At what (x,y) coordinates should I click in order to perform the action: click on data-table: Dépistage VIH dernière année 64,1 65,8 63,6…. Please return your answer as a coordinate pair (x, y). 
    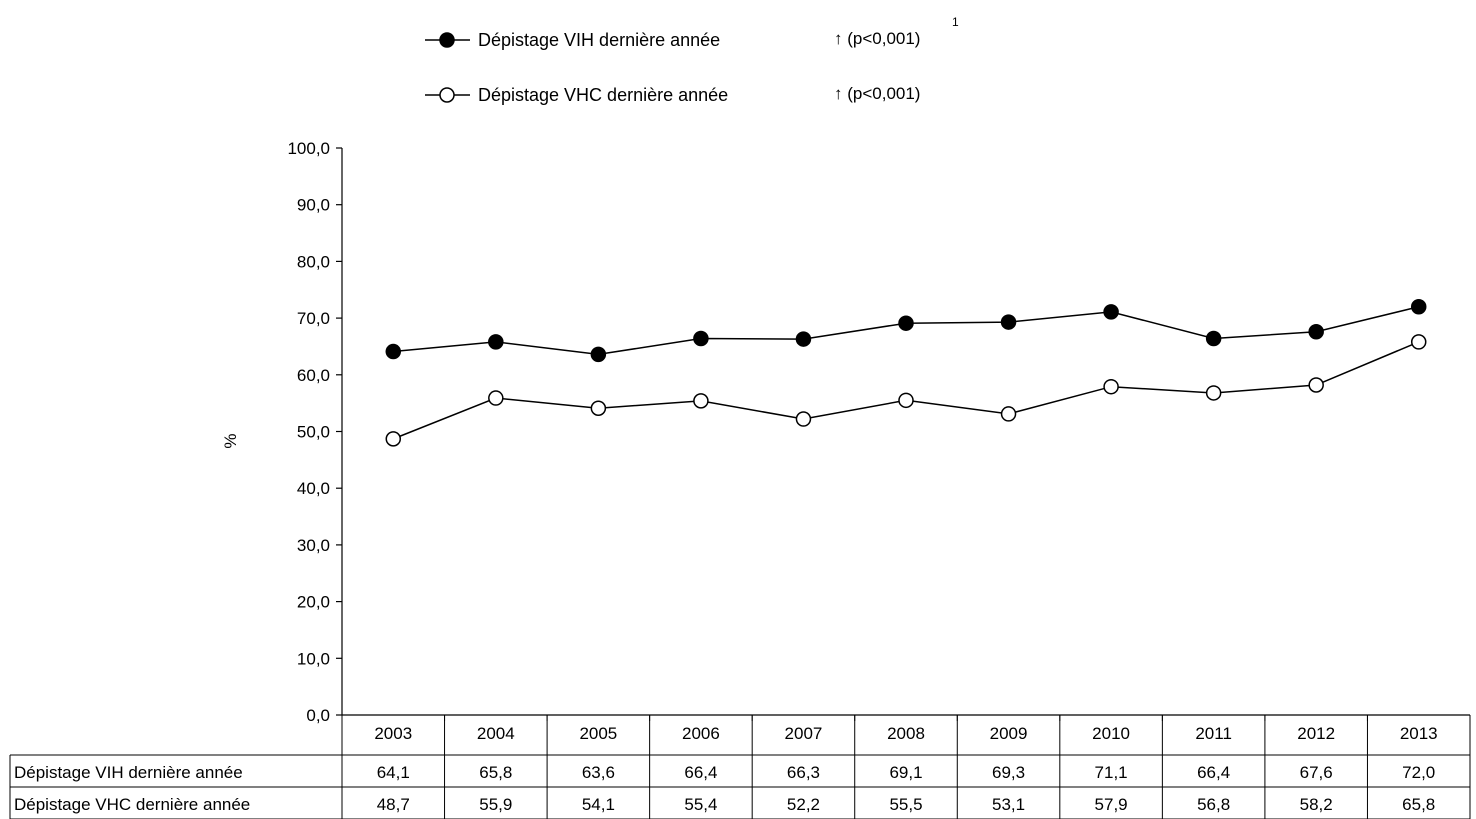
    Looking at the image, I should click on (740, 767).